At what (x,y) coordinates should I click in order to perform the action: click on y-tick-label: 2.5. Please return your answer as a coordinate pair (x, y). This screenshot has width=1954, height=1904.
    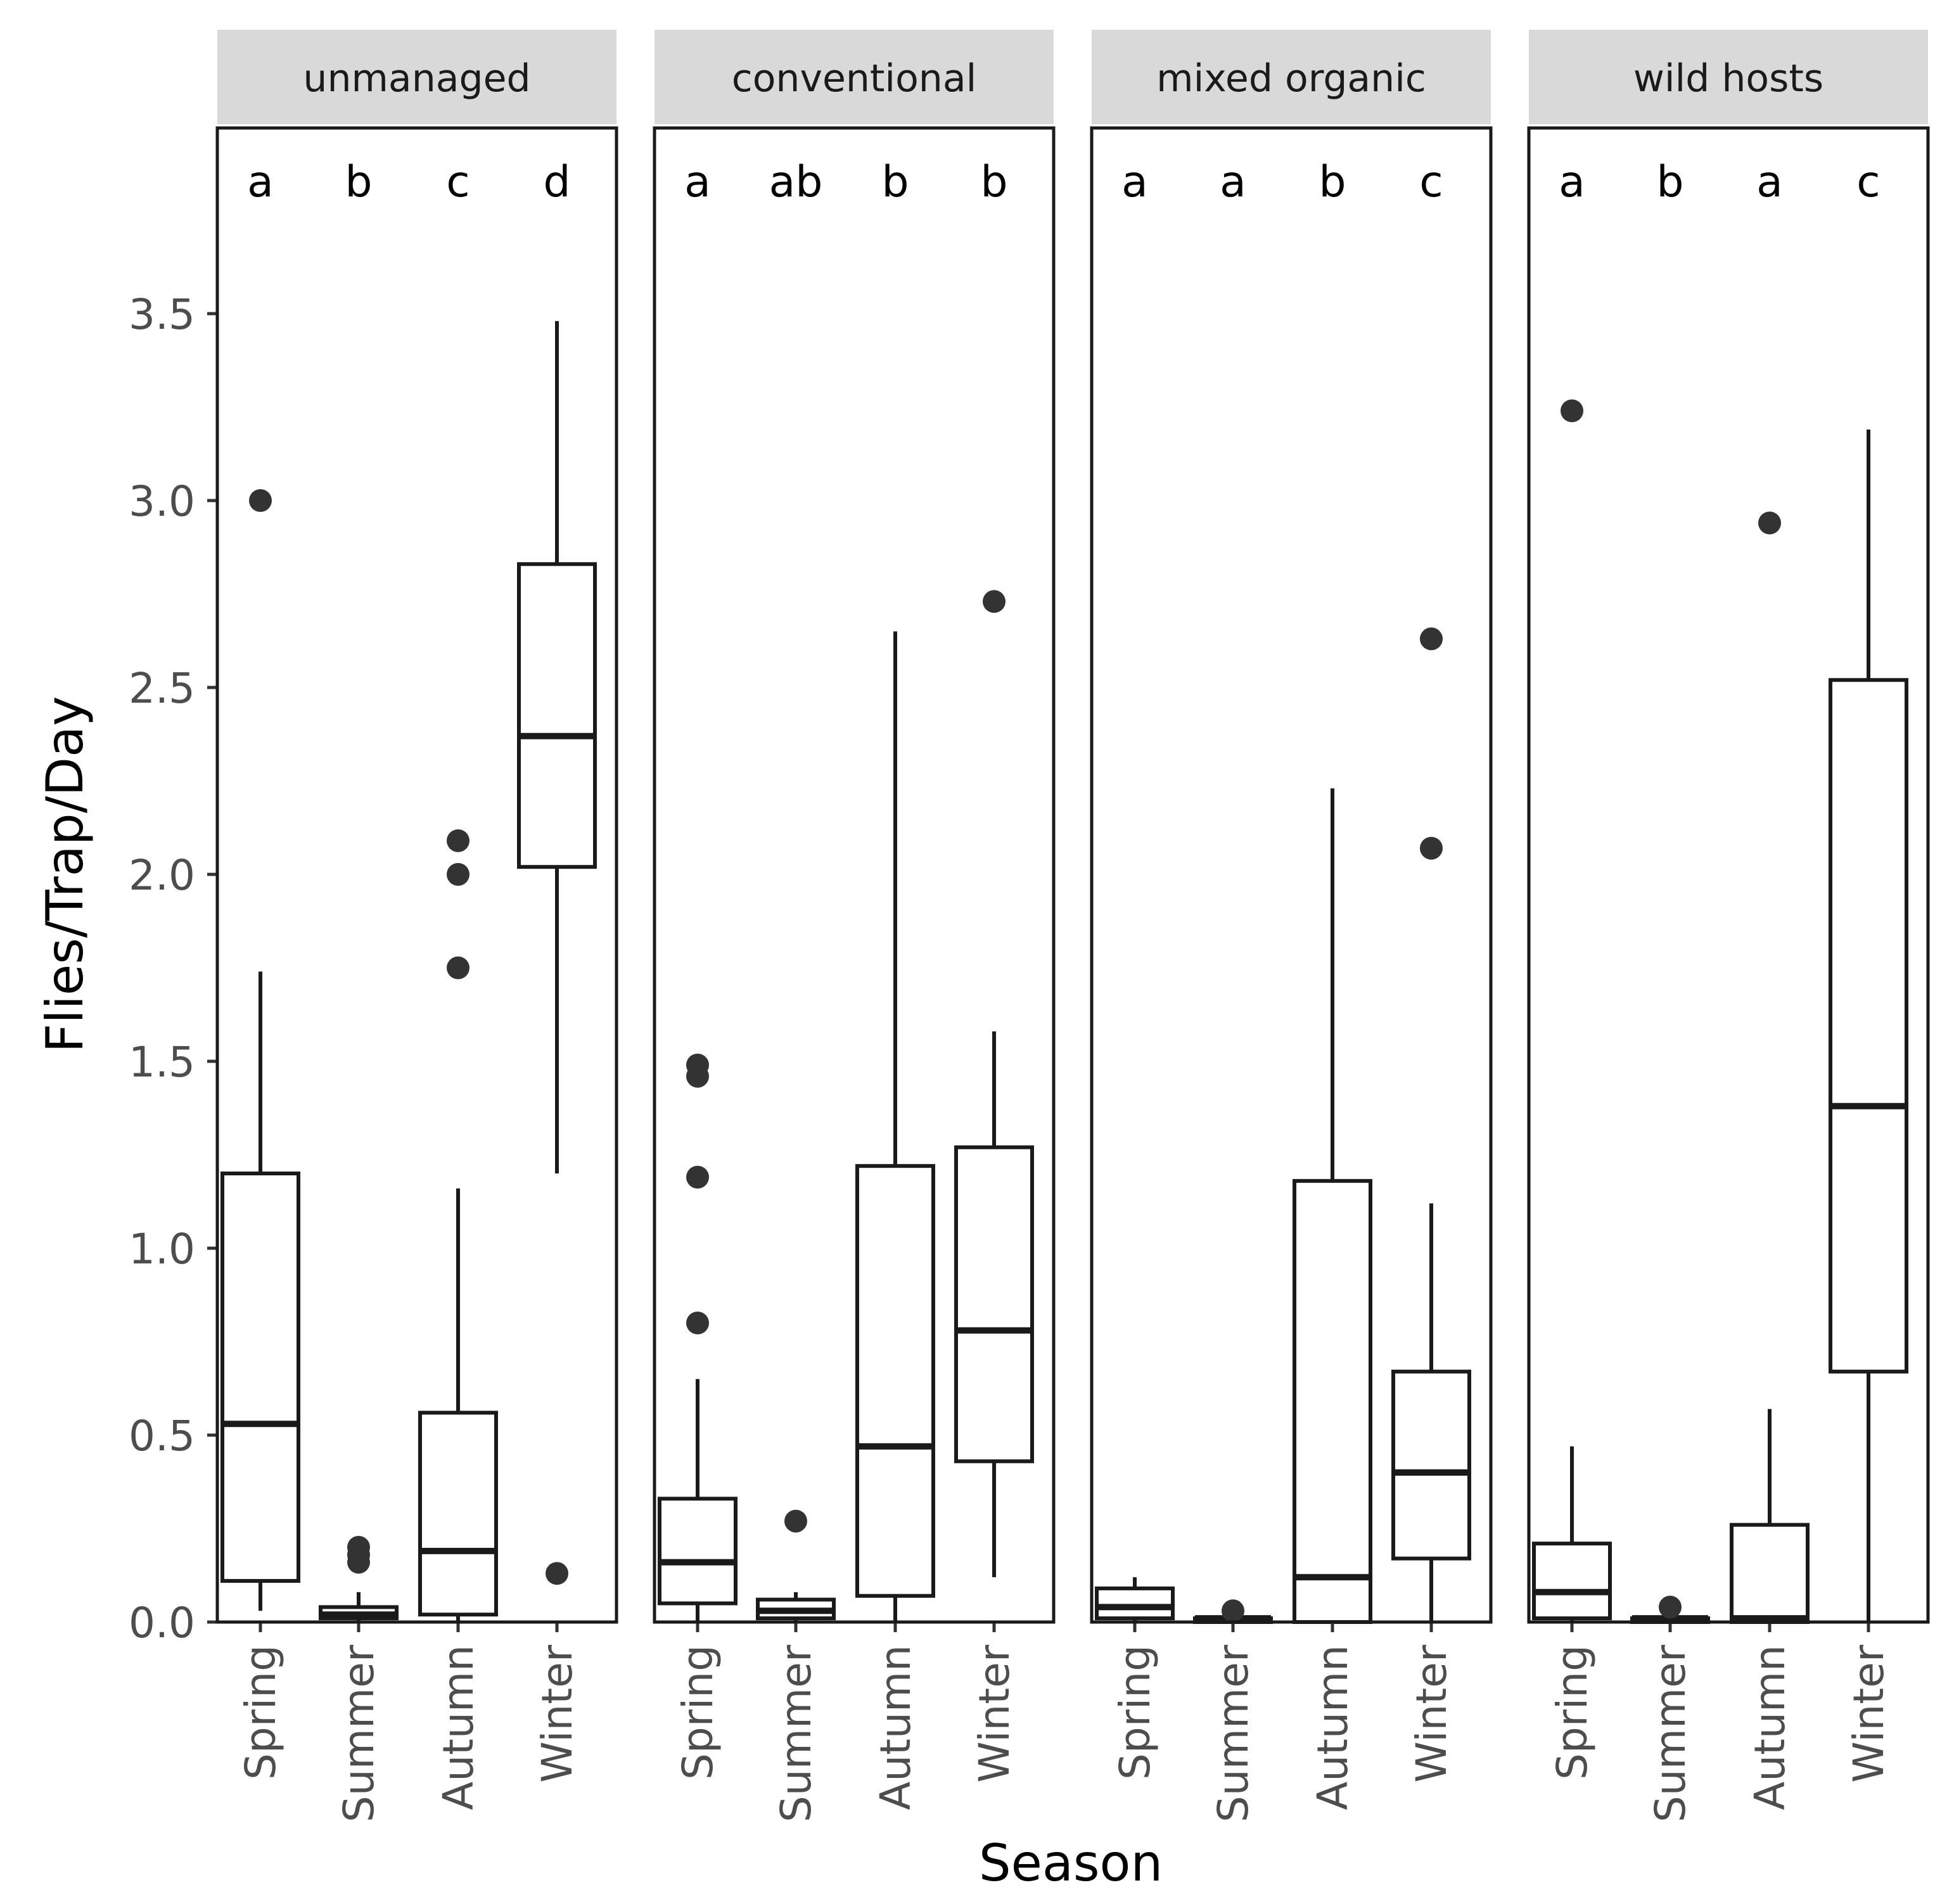
    Looking at the image, I should click on (162, 688).